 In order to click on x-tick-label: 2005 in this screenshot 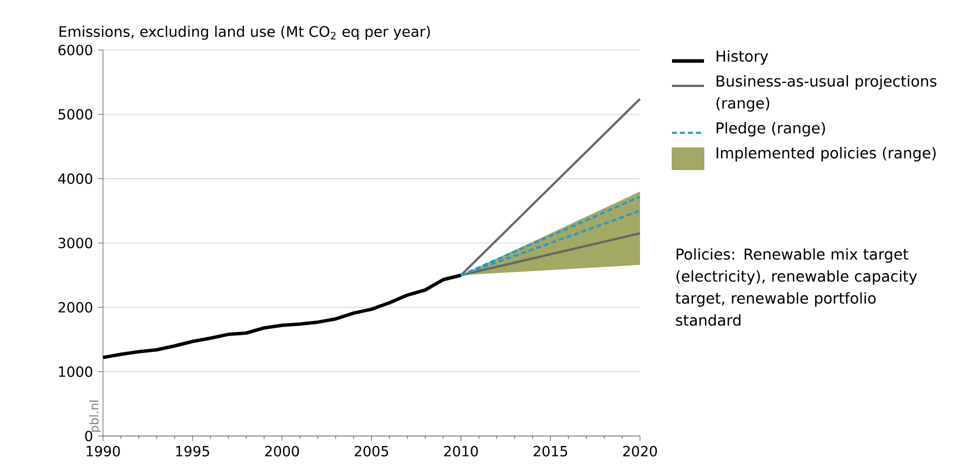, I will do `click(371, 451)`.